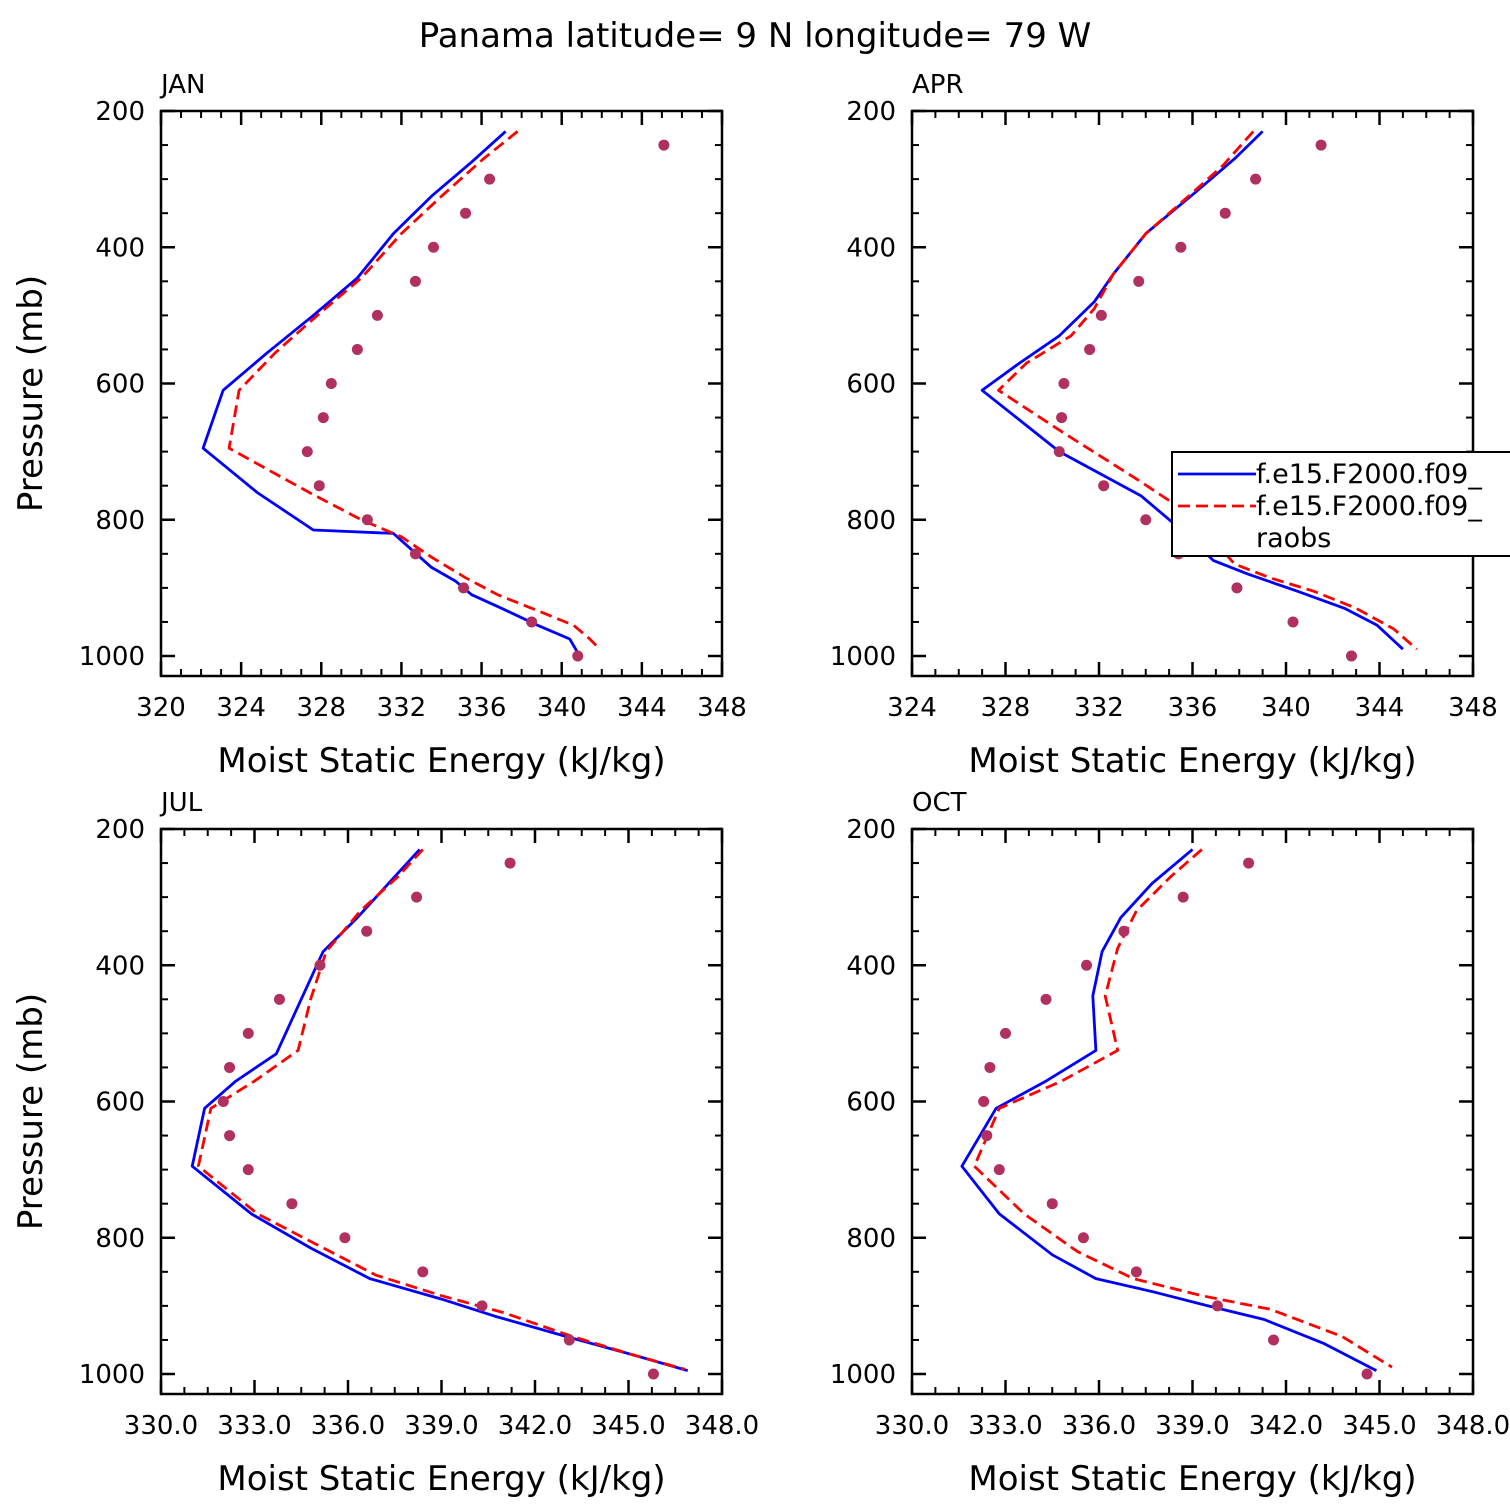 The height and width of the screenshot is (1510, 1510). Describe the element at coordinates (181, 803) in the screenshot. I see `panel-label: JUL` at that location.